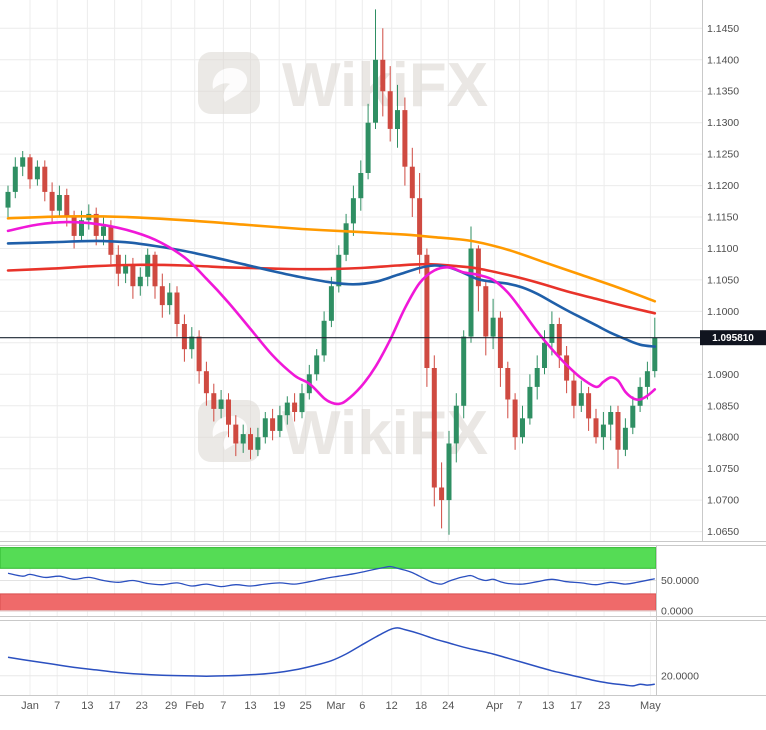  I want to click on price-tick-label: 1.1200, so click(723, 186).